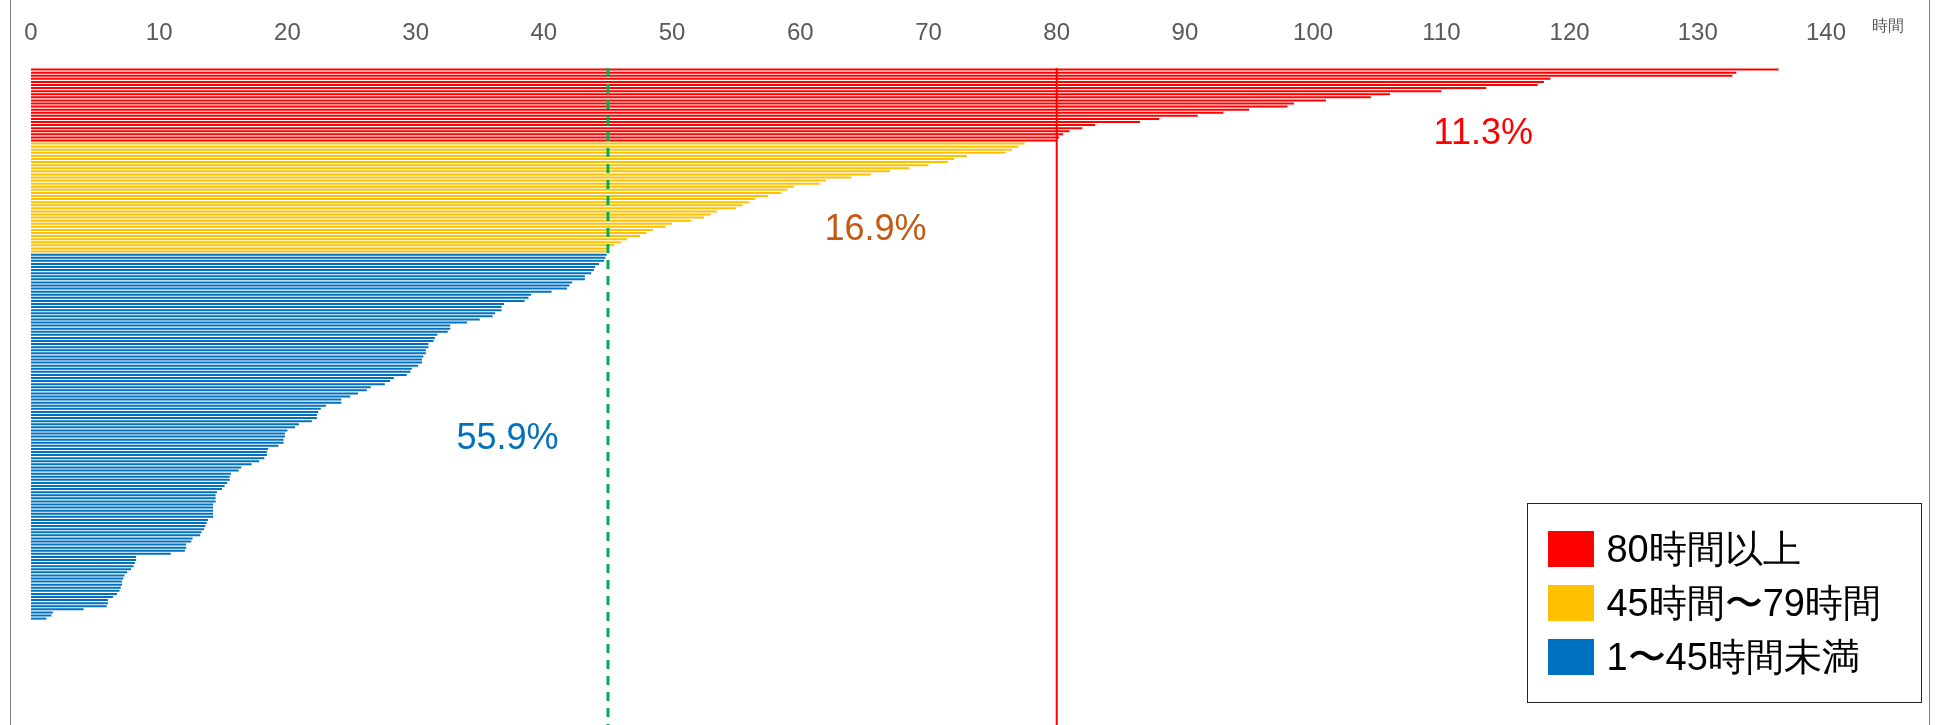  What do you see at coordinates (1703, 549) in the screenshot?
I see `legend-label: 80時間以上` at bounding box center [1703, 549].